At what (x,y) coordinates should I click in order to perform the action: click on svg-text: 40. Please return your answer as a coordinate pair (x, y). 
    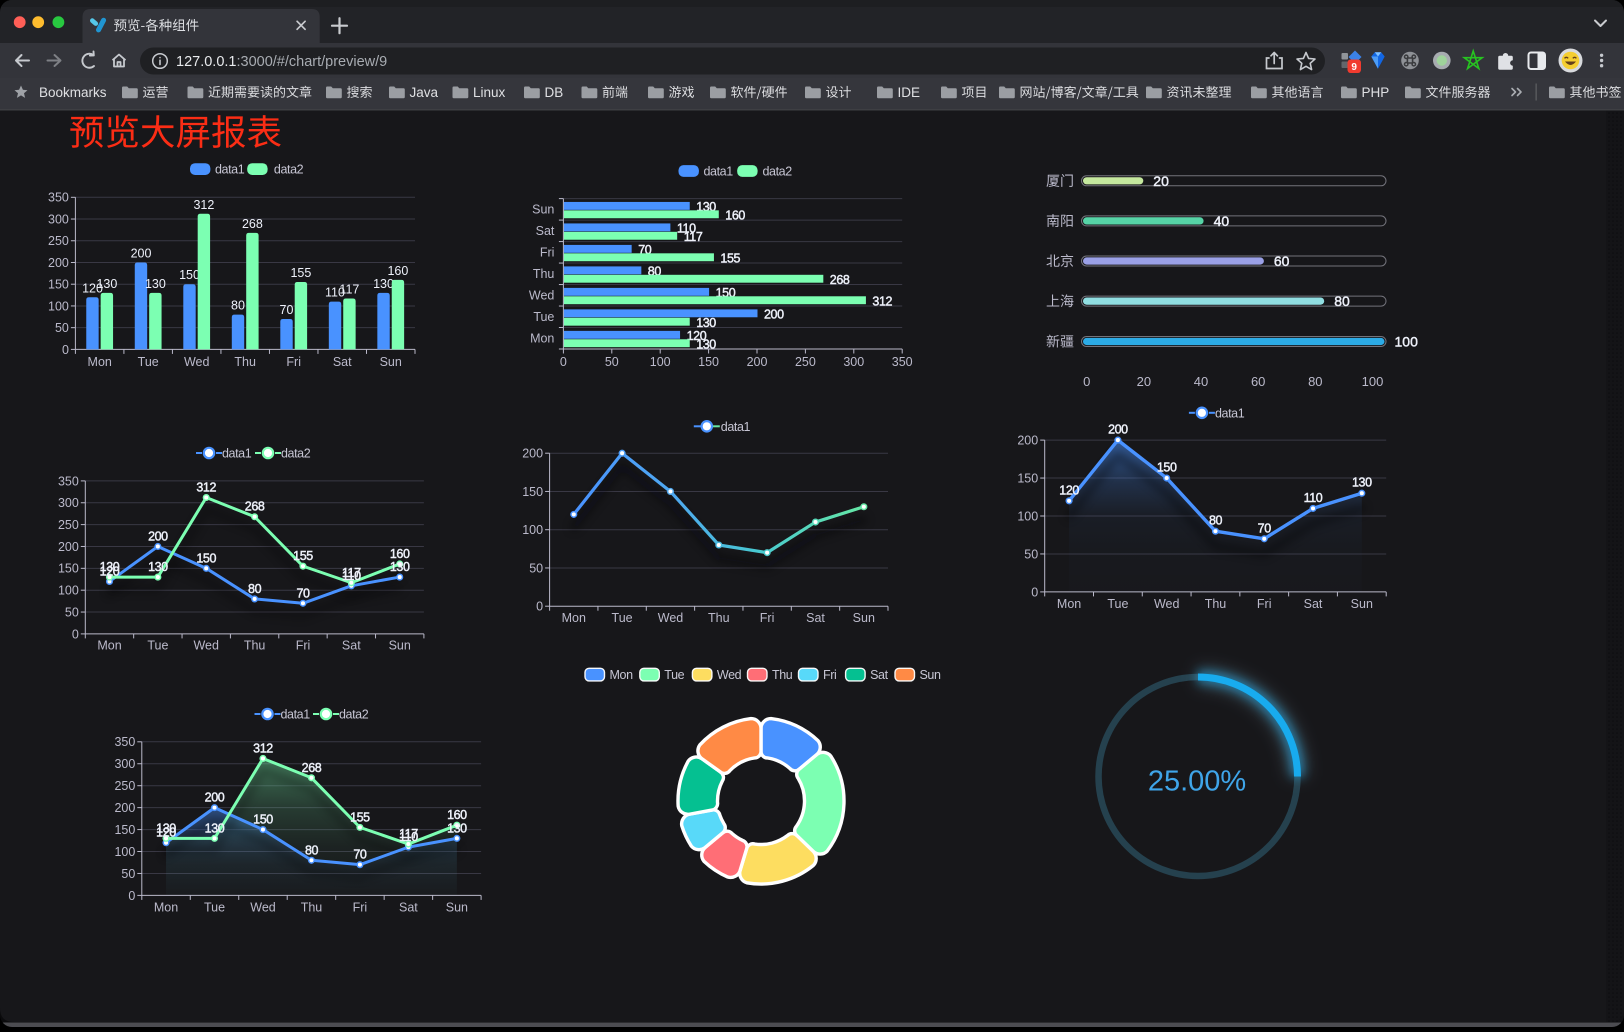
    Looking at the image, I should click on (1201, 381).